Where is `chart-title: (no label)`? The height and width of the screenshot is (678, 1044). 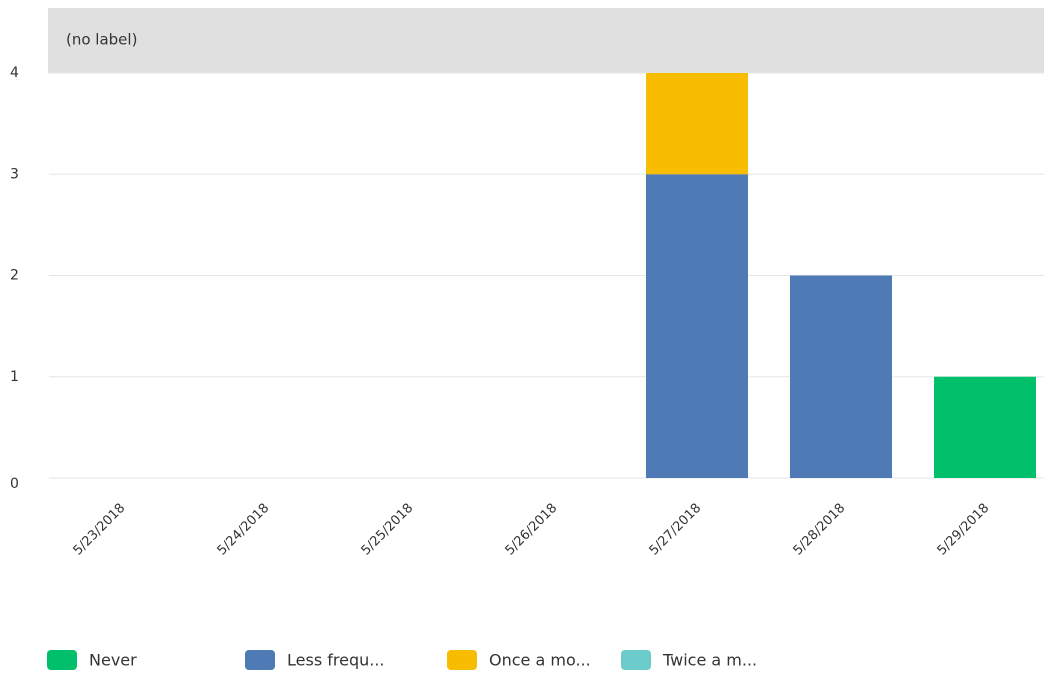
chart-title: (no label) is located at coordinates (101, 40).